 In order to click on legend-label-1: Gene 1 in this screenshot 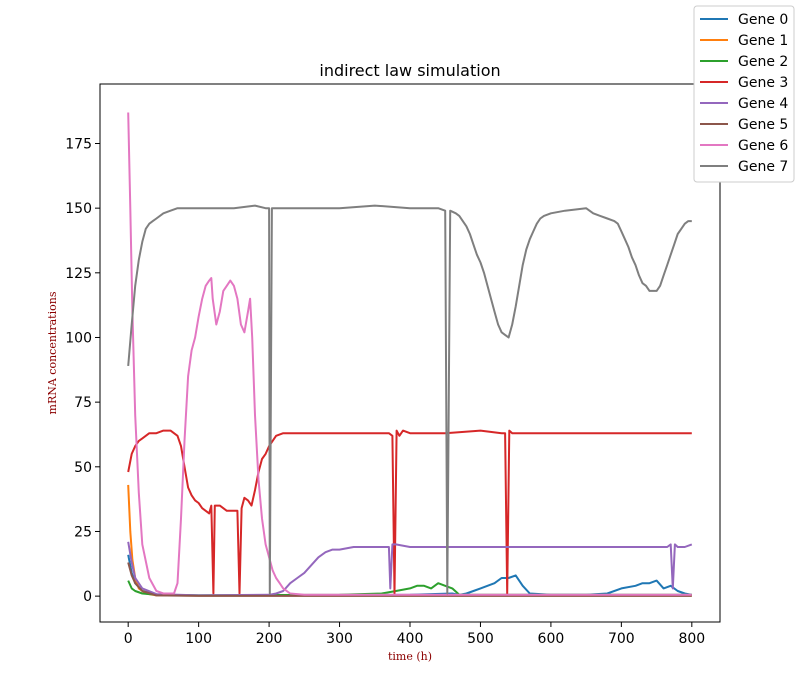, I will do `click(763, 41)`.